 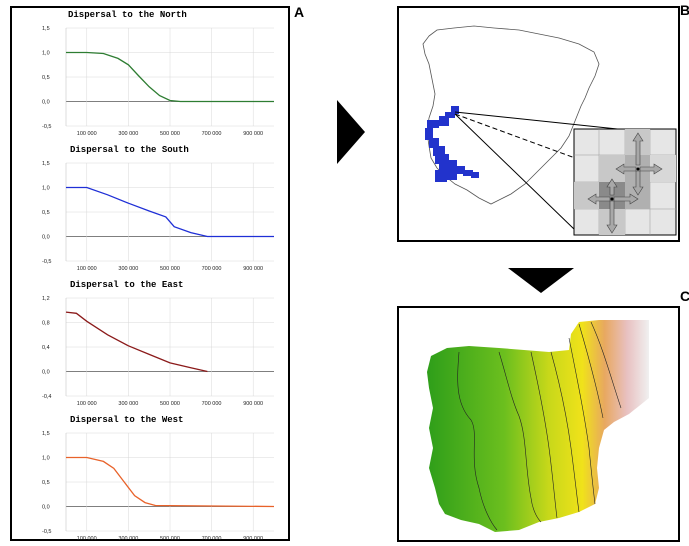 What do you see at coordinates (515, 172) in the screenshot?
I see `zoom-line-bottom` at bounding box center [515, 172].